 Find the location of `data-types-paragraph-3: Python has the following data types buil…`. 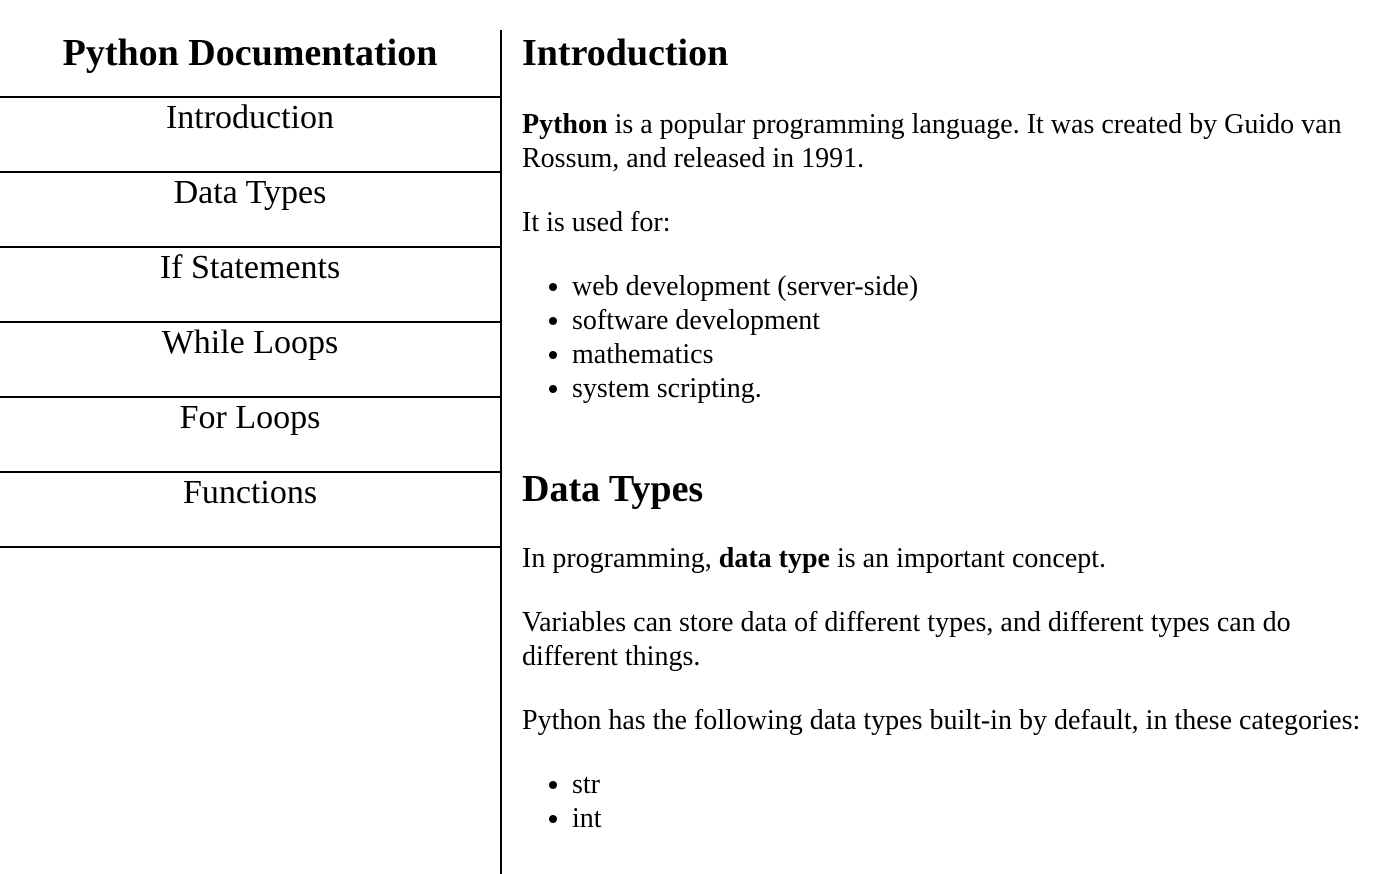

data-types-paragraph-3: Python has the following data types buil… is located at coordinates (941, 720).